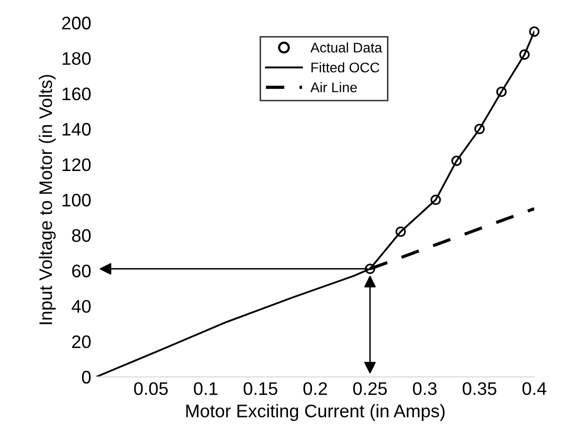  Describe the element at coordinates (81, 341) in the screenshot. I see `y-tick-label: 20` at that location.